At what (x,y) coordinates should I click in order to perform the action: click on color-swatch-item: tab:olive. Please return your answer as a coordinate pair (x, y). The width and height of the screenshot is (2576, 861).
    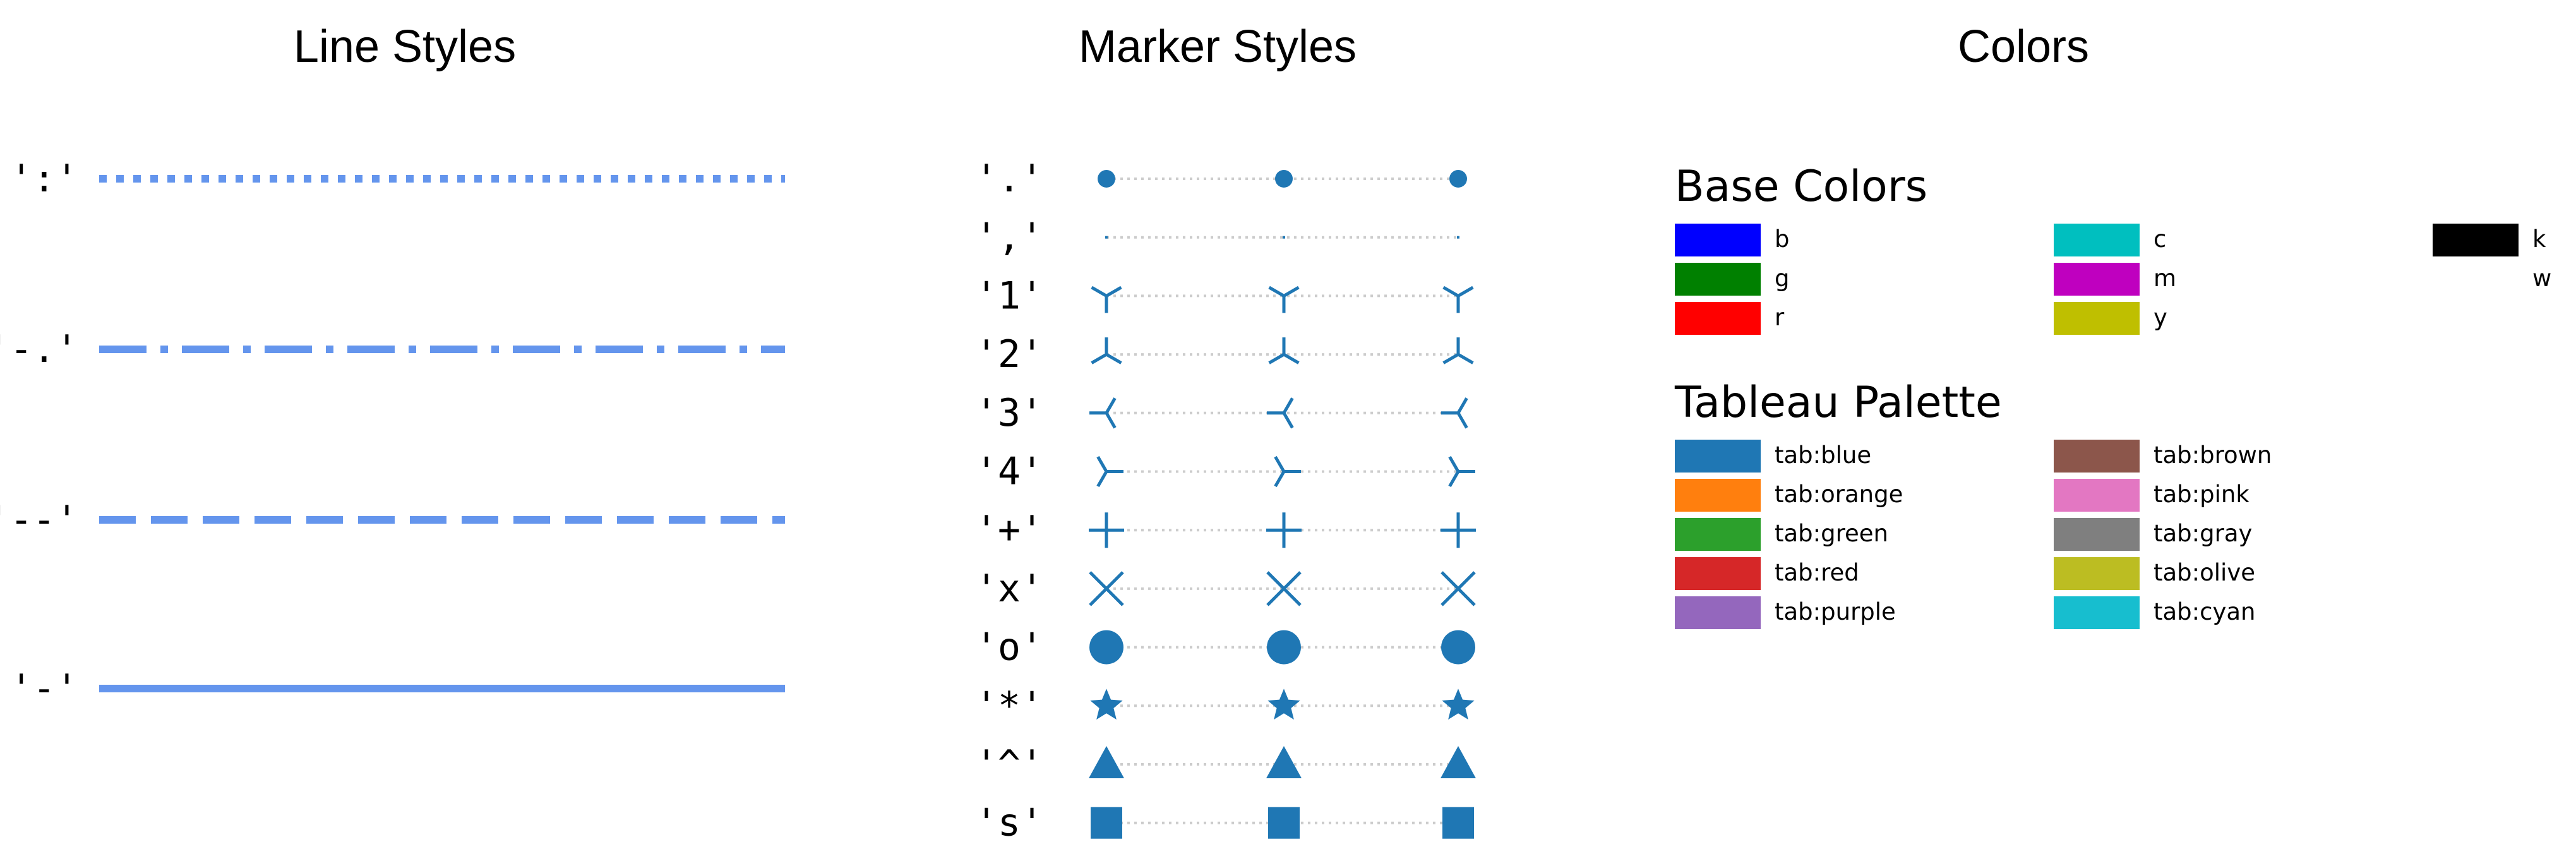
    Looking at the image, I should click on (2154, 573).